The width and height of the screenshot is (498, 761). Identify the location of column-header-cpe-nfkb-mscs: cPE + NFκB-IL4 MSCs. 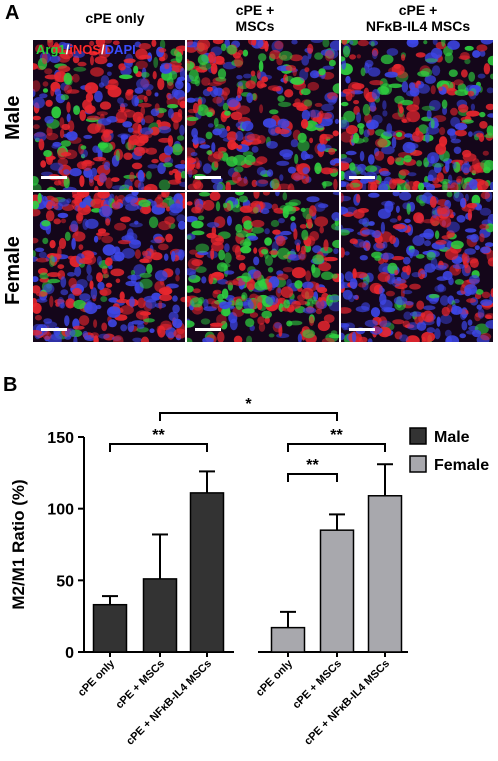
(418, 18).